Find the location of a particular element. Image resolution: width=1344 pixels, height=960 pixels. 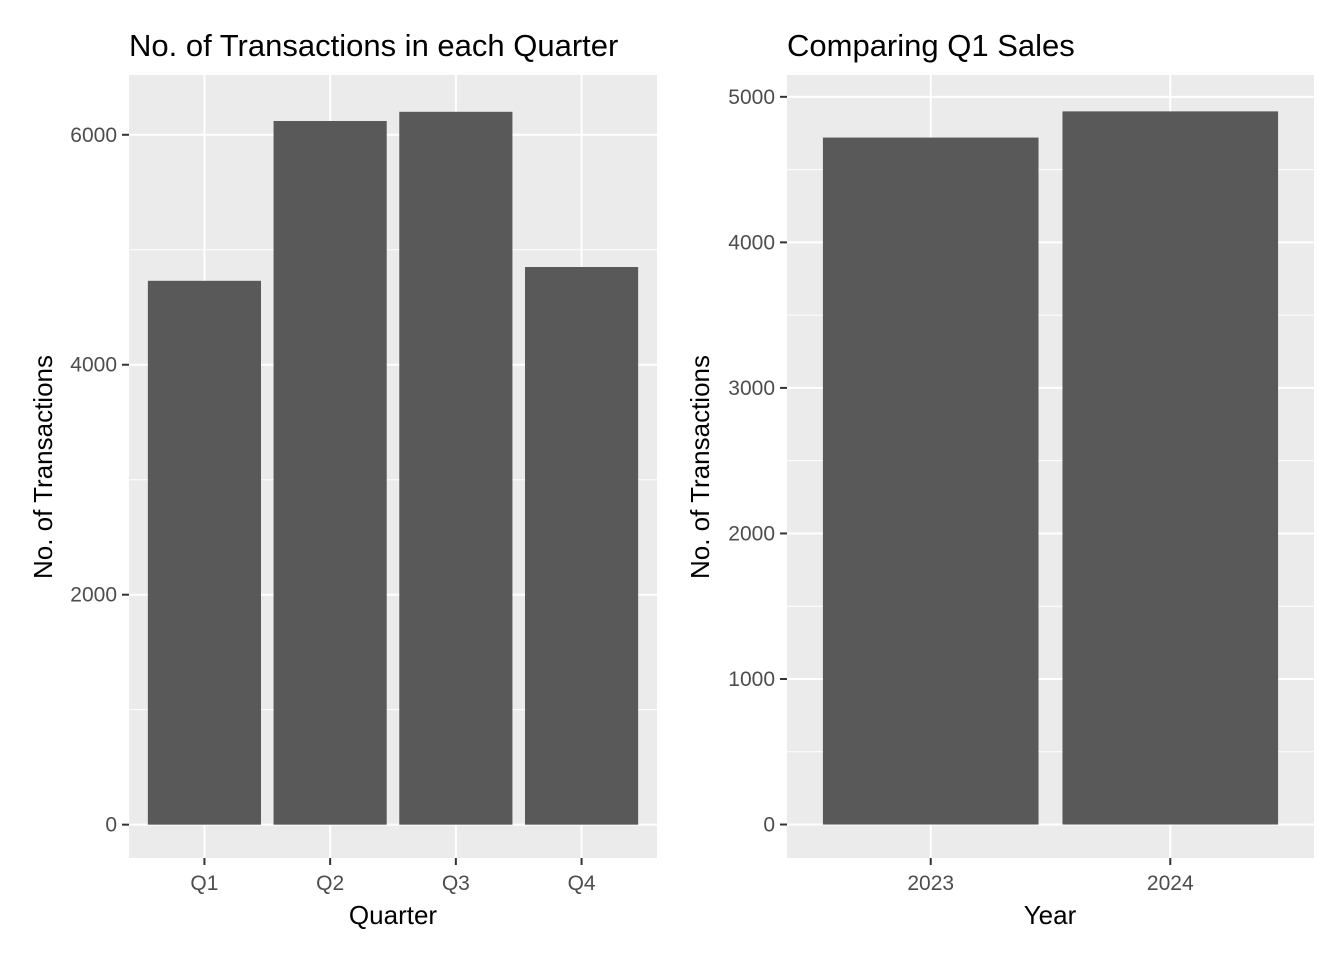

bar-2024 is located at coordinates (1170, 468).